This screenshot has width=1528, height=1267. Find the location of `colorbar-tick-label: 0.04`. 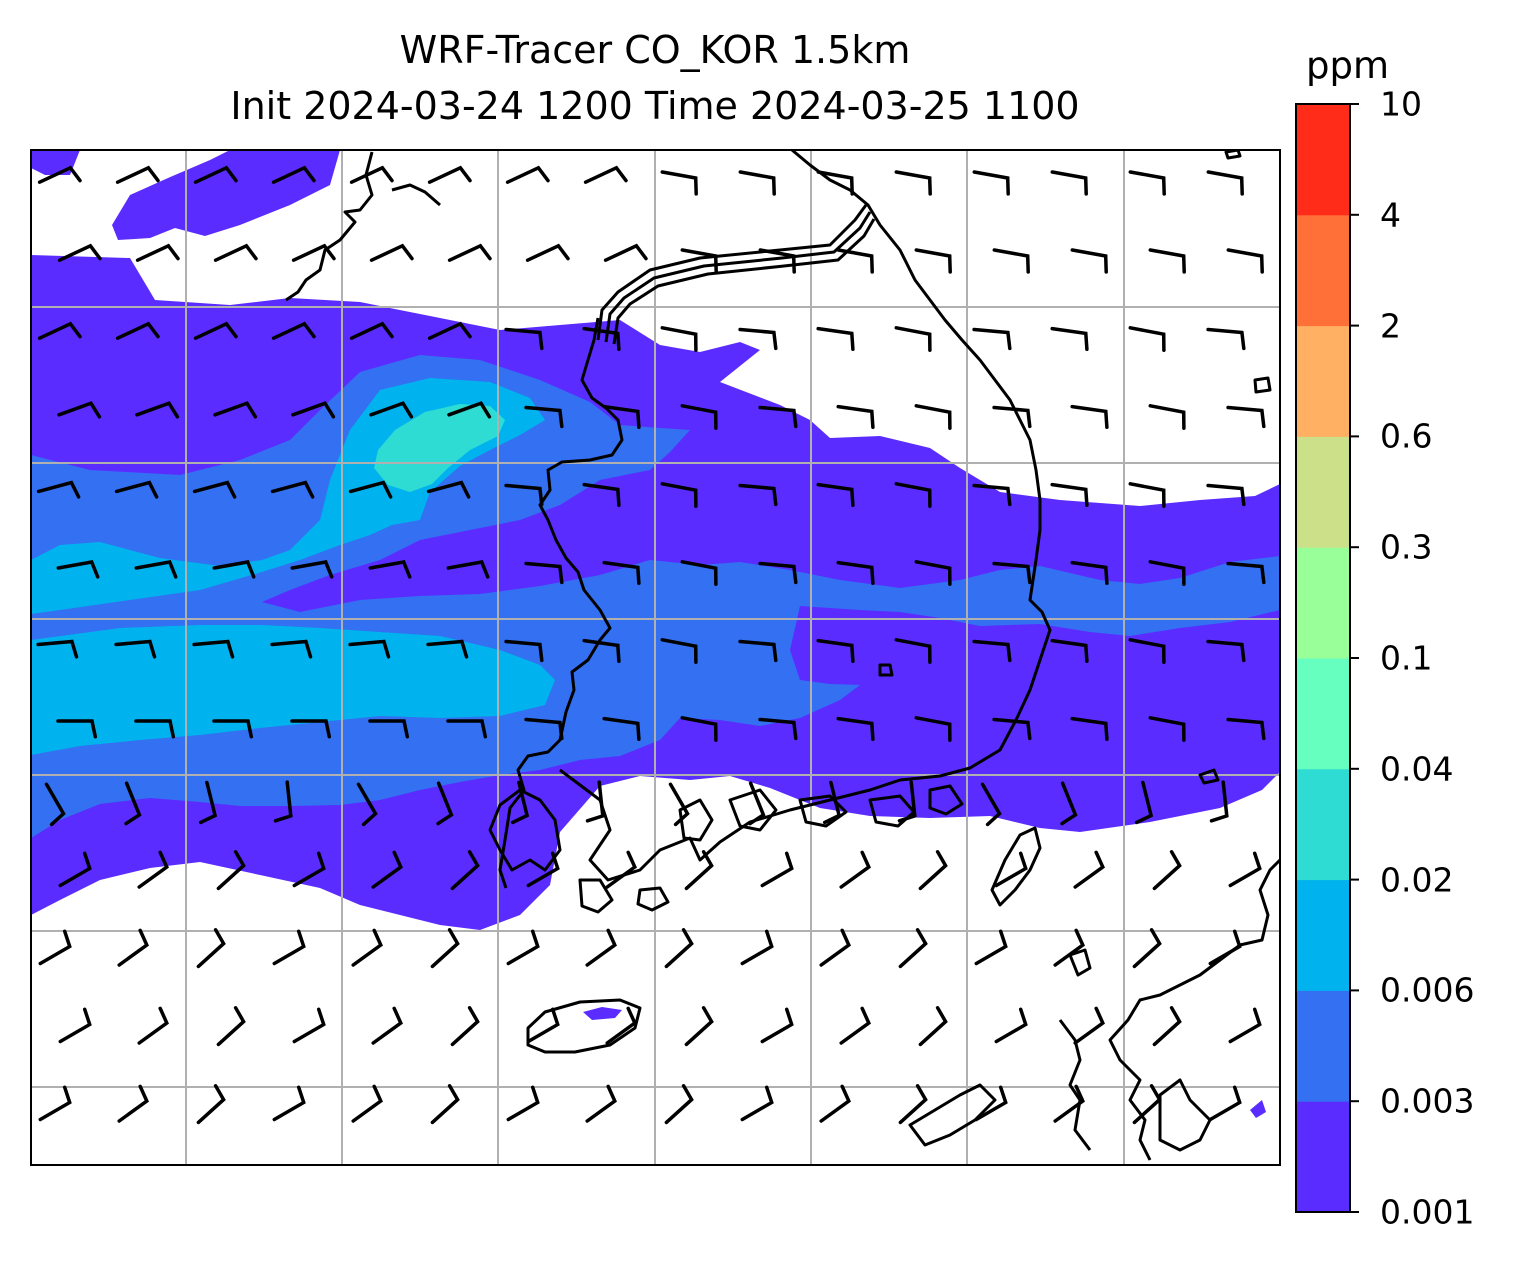

colorbar-tick-label: 0.04 is located at coordinates (1417, 769).